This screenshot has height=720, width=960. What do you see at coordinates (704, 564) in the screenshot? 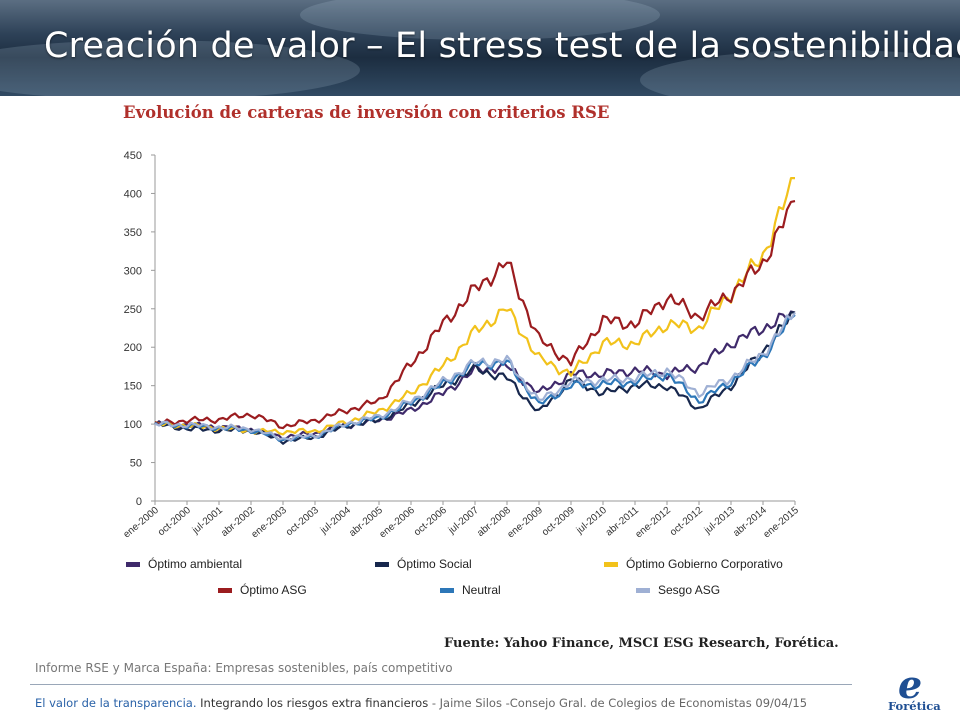
I see `legend-label: Óptimo Gobierno Corporativo` at bounding box center [704, 564].